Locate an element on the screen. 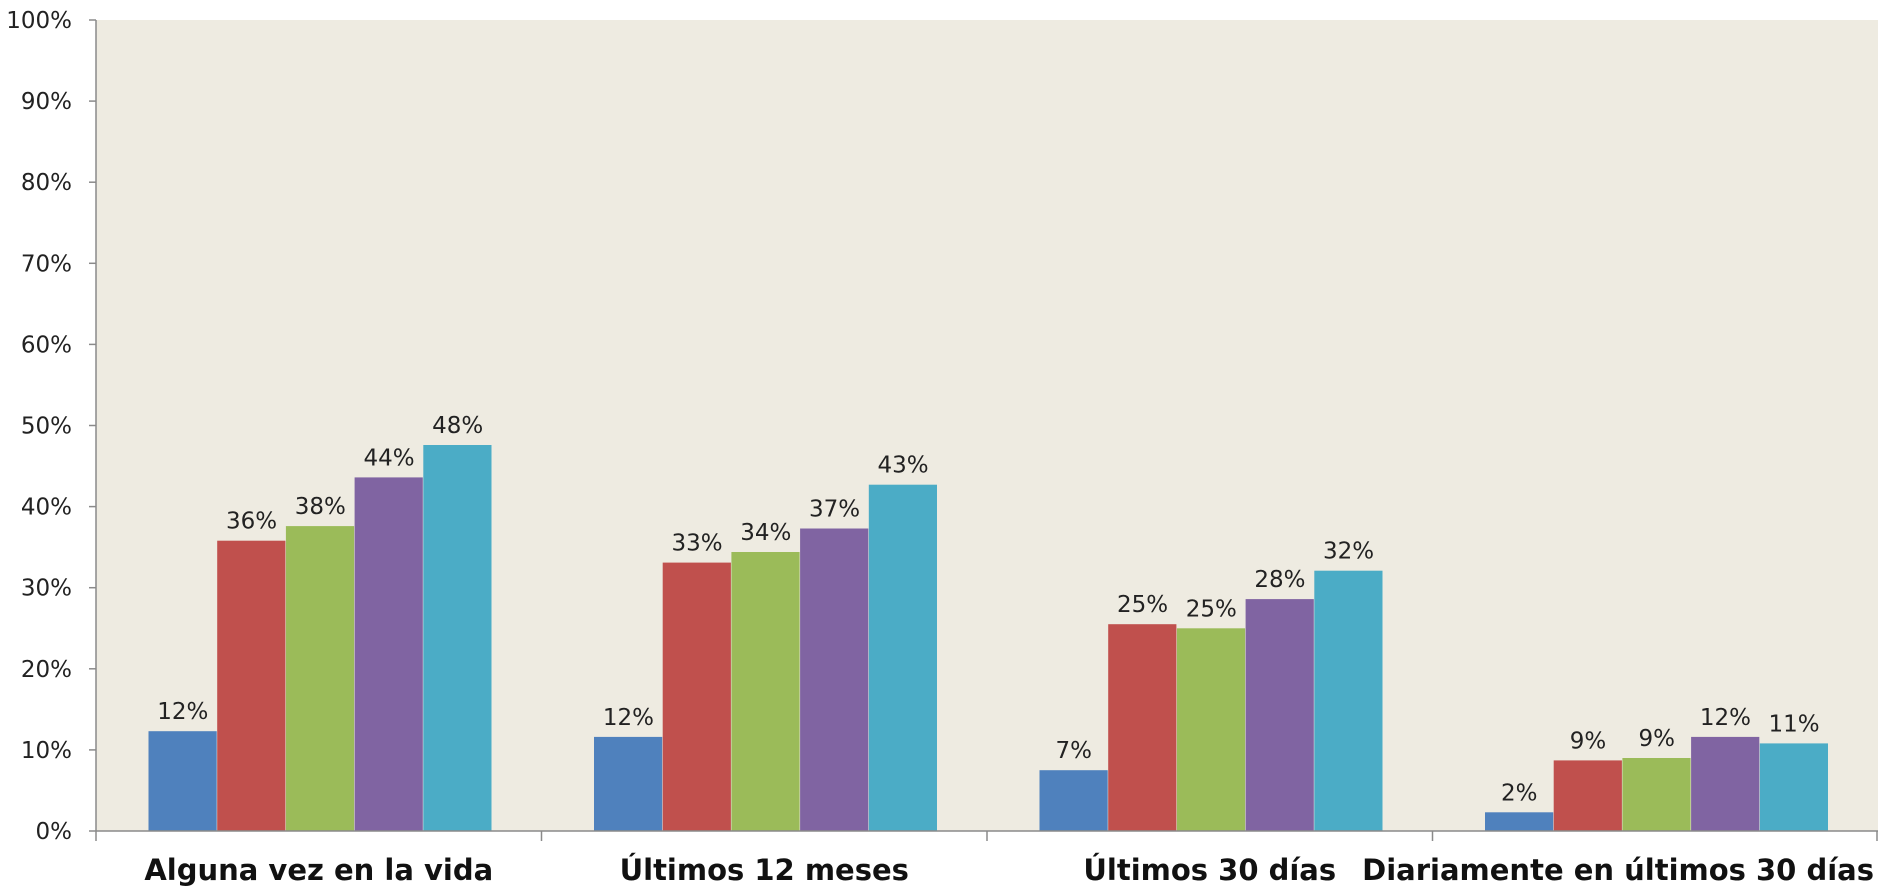 The width and height of the screenshot is (1878, 890). data-label: 34% is located at coordinates (765, 533).